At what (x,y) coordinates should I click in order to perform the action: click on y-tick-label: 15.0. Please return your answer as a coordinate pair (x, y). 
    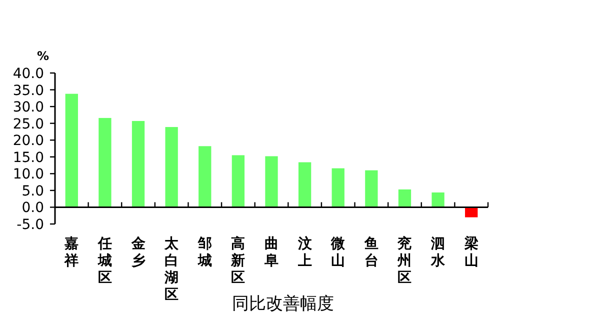
    Looking at the image, I should click on (28, 158).